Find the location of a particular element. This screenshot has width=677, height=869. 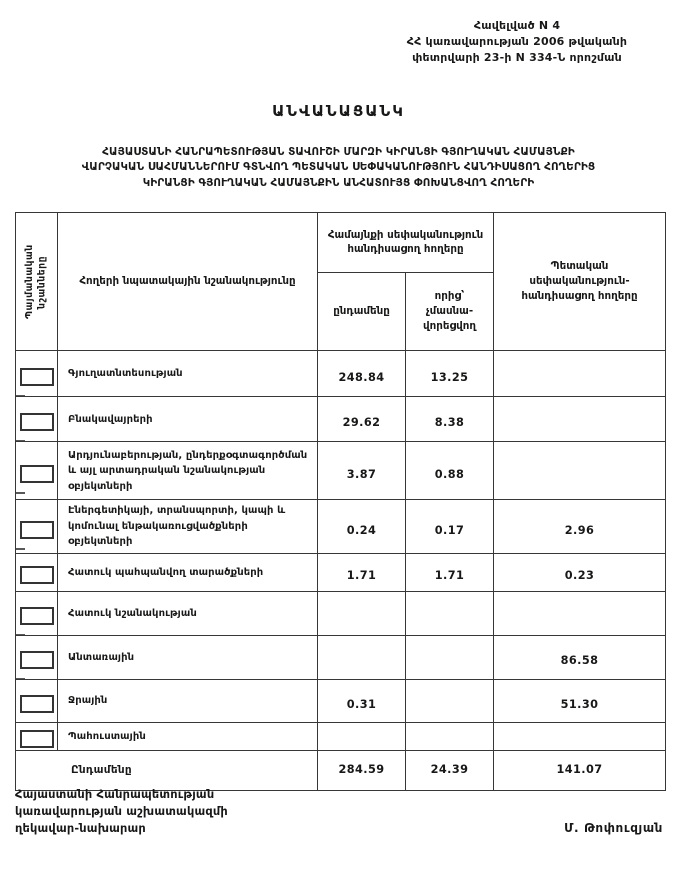

totals-label-cell: Ընդամենը is located at coordinates (166, 770).